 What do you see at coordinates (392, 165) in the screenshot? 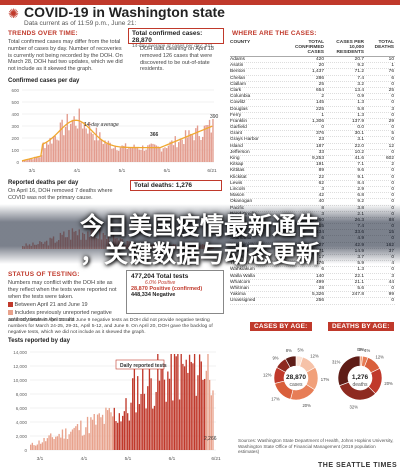
I see `county-deaths: 2` at bounding box center [392, 165].